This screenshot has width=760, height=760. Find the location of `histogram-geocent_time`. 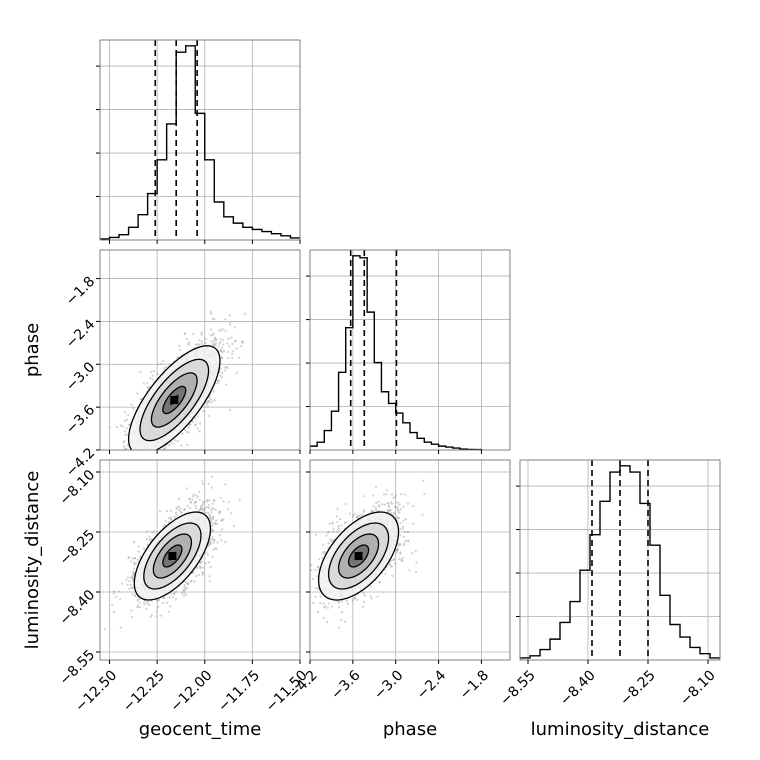

histogram-geocent_time is located at coordinates (200, 142).